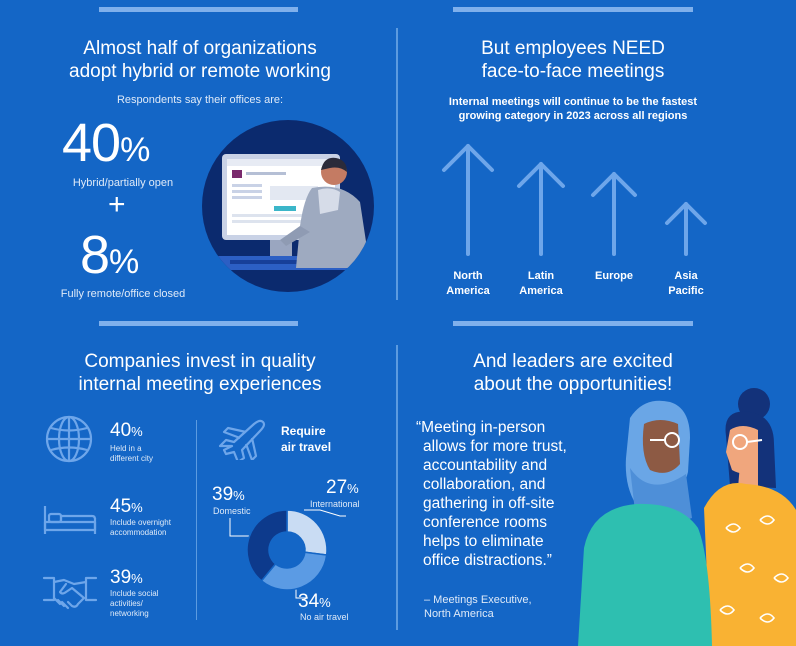 Image resolution: width=796 pixels, height=646 pixels. I want to click on arrow-latin-america-icon, so click(541, 209).